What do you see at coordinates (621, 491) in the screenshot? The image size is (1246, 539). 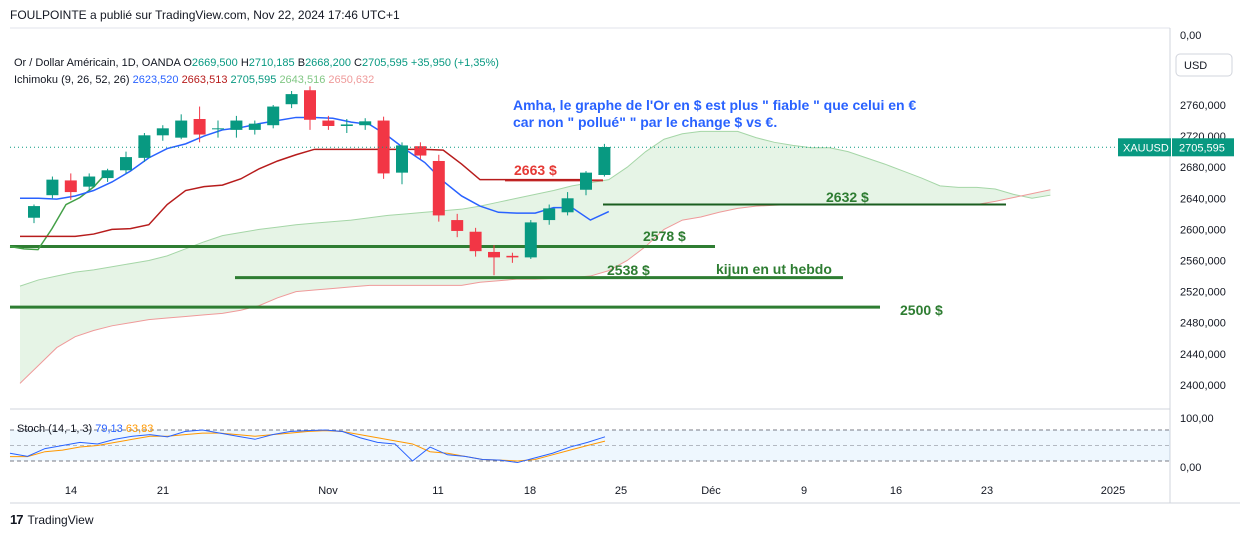 I see `time-tick-label: 25` at bounding box center [621, 491].